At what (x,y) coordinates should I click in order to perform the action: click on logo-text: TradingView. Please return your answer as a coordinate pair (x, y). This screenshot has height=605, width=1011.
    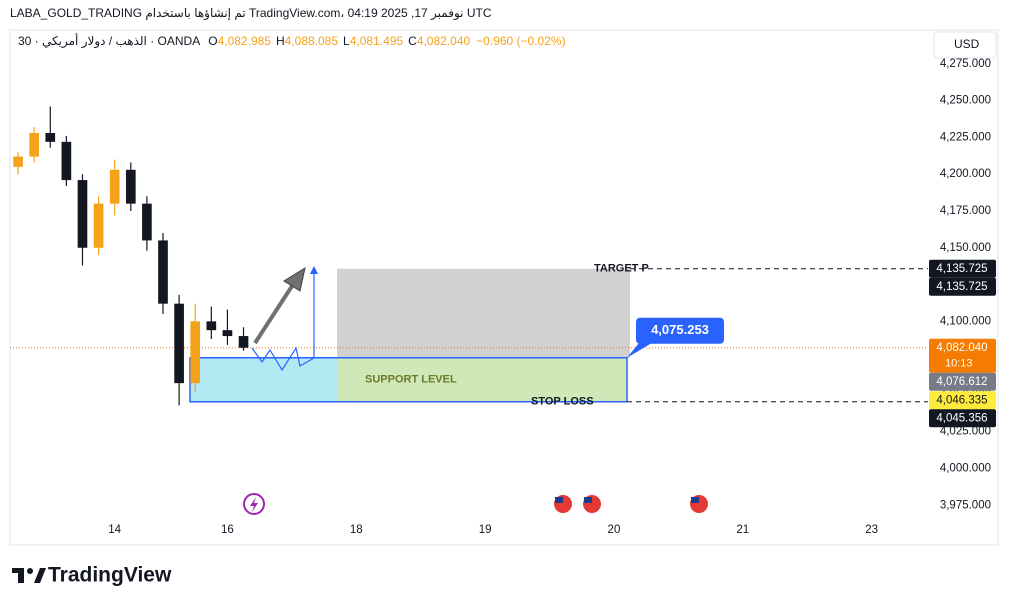
    Looking at the image, I should click on (110, 575).